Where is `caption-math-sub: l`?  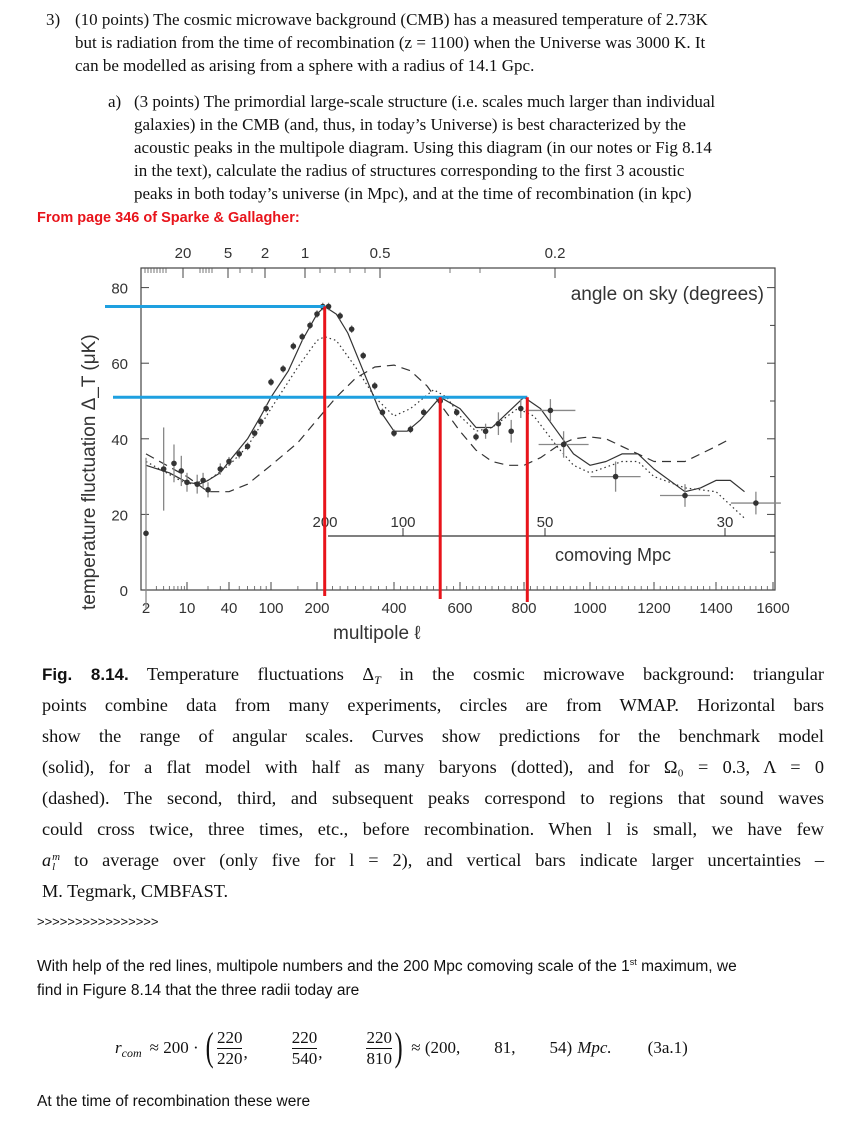
caption-math-sub: l is located at coordinates (54, 866).